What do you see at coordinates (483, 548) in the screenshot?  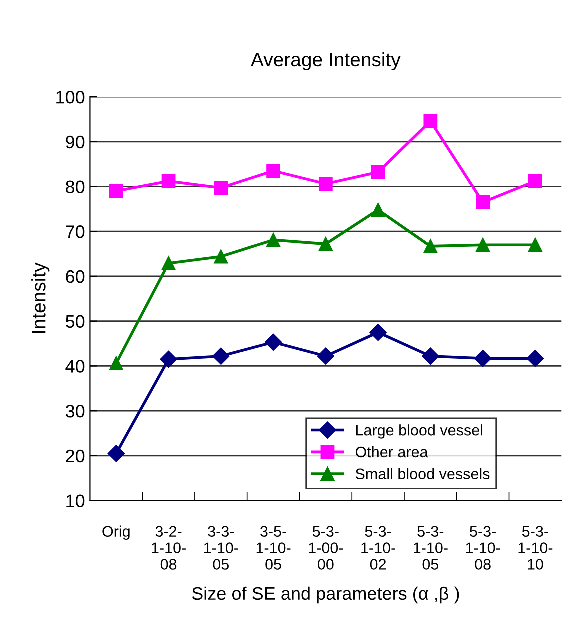 I see `x-tick-label: 5-3- 1-10- 08` at bounding box center [483, 548].